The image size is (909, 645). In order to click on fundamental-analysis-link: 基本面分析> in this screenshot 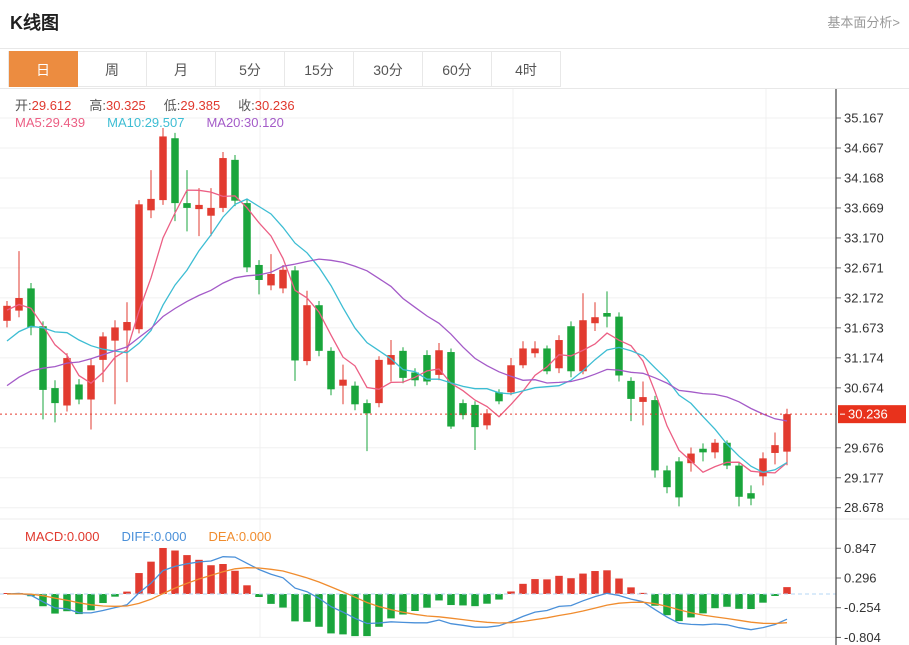, I will do `click(863, 22)`.